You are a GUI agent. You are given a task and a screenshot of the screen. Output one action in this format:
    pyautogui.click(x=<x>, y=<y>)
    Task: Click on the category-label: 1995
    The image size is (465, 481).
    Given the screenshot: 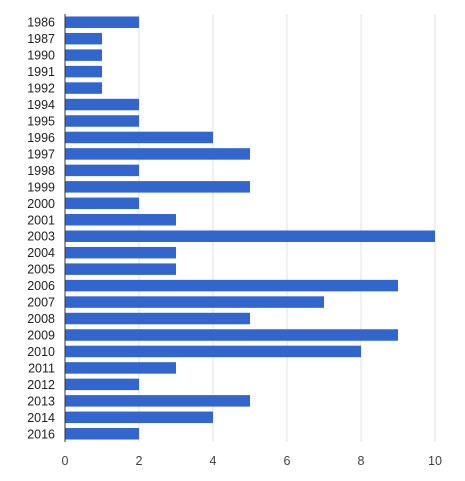 What is the action you would take?
    pyautogui.click(x=41, y=122)
    